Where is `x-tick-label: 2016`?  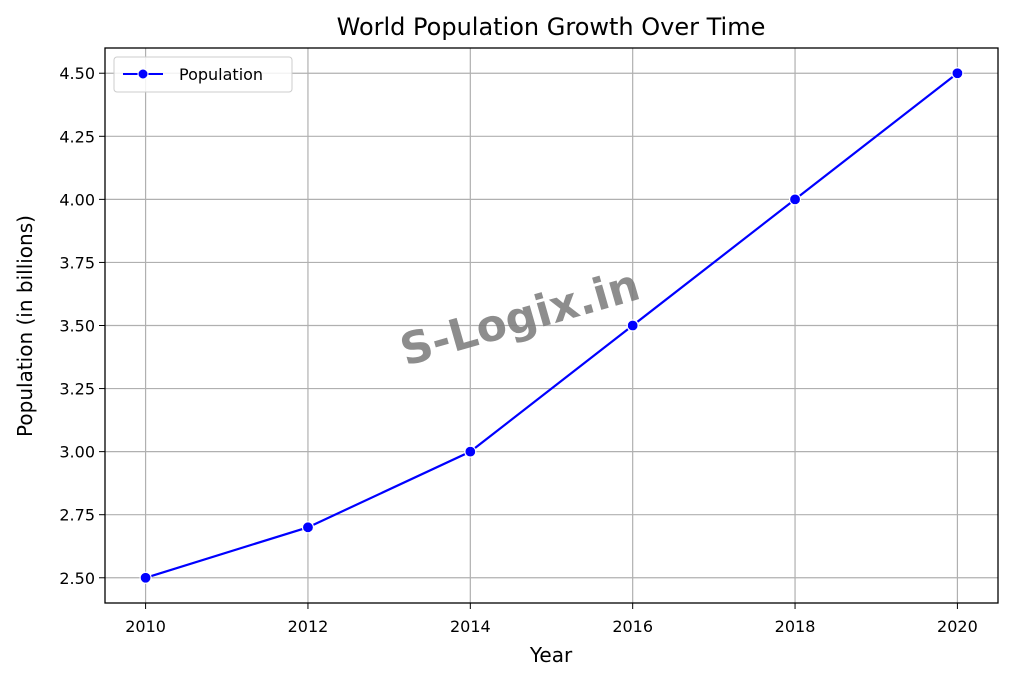
x-tick-label: 2016 is located at coordinates (632, 626).